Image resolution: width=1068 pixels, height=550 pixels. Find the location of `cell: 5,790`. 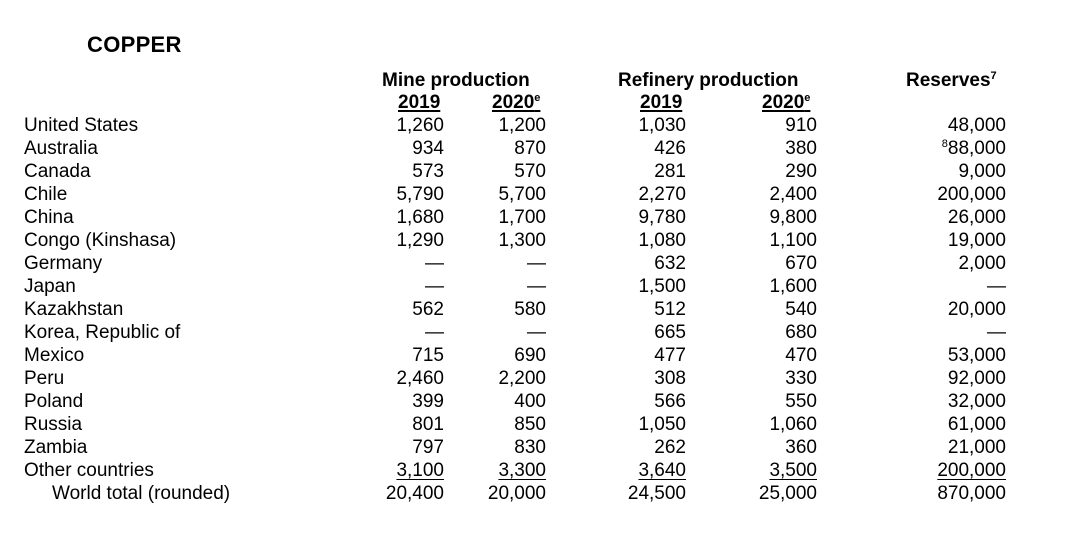

cell: 5,790 is located at coordinates (420, 194).